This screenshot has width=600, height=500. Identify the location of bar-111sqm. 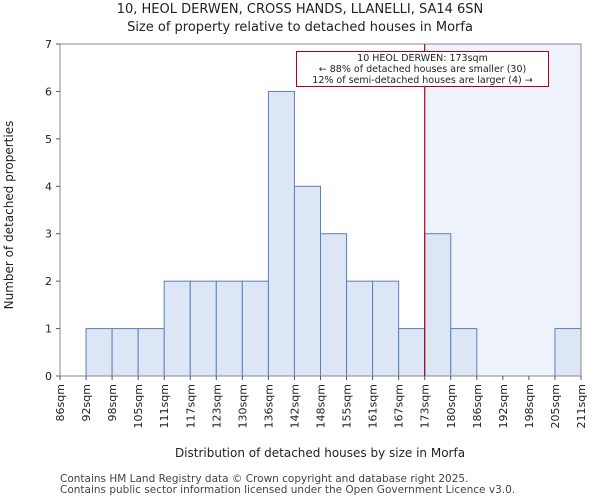
(177, 328).